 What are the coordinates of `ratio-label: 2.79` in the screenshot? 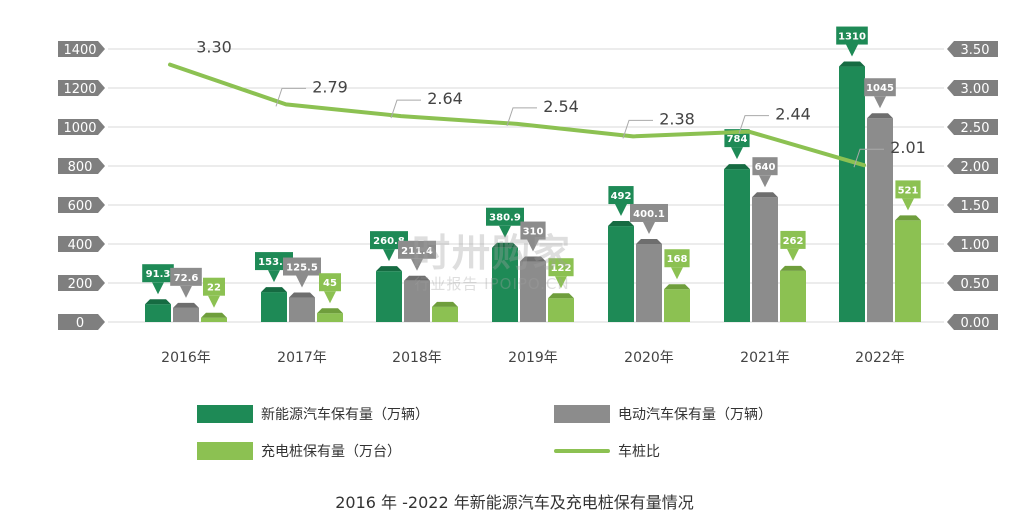 It's located at (330, 86).